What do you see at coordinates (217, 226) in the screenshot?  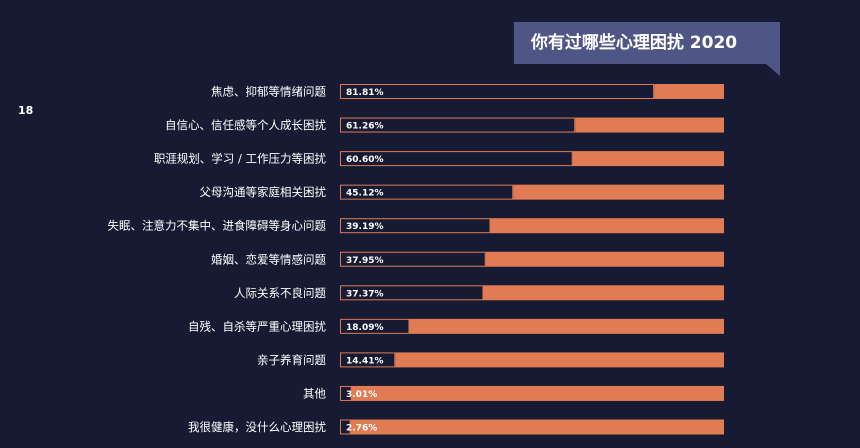 I see `category-label: 失眠、注意力不集中、进食障碍等身心问题` at bounding box center [217, 226].